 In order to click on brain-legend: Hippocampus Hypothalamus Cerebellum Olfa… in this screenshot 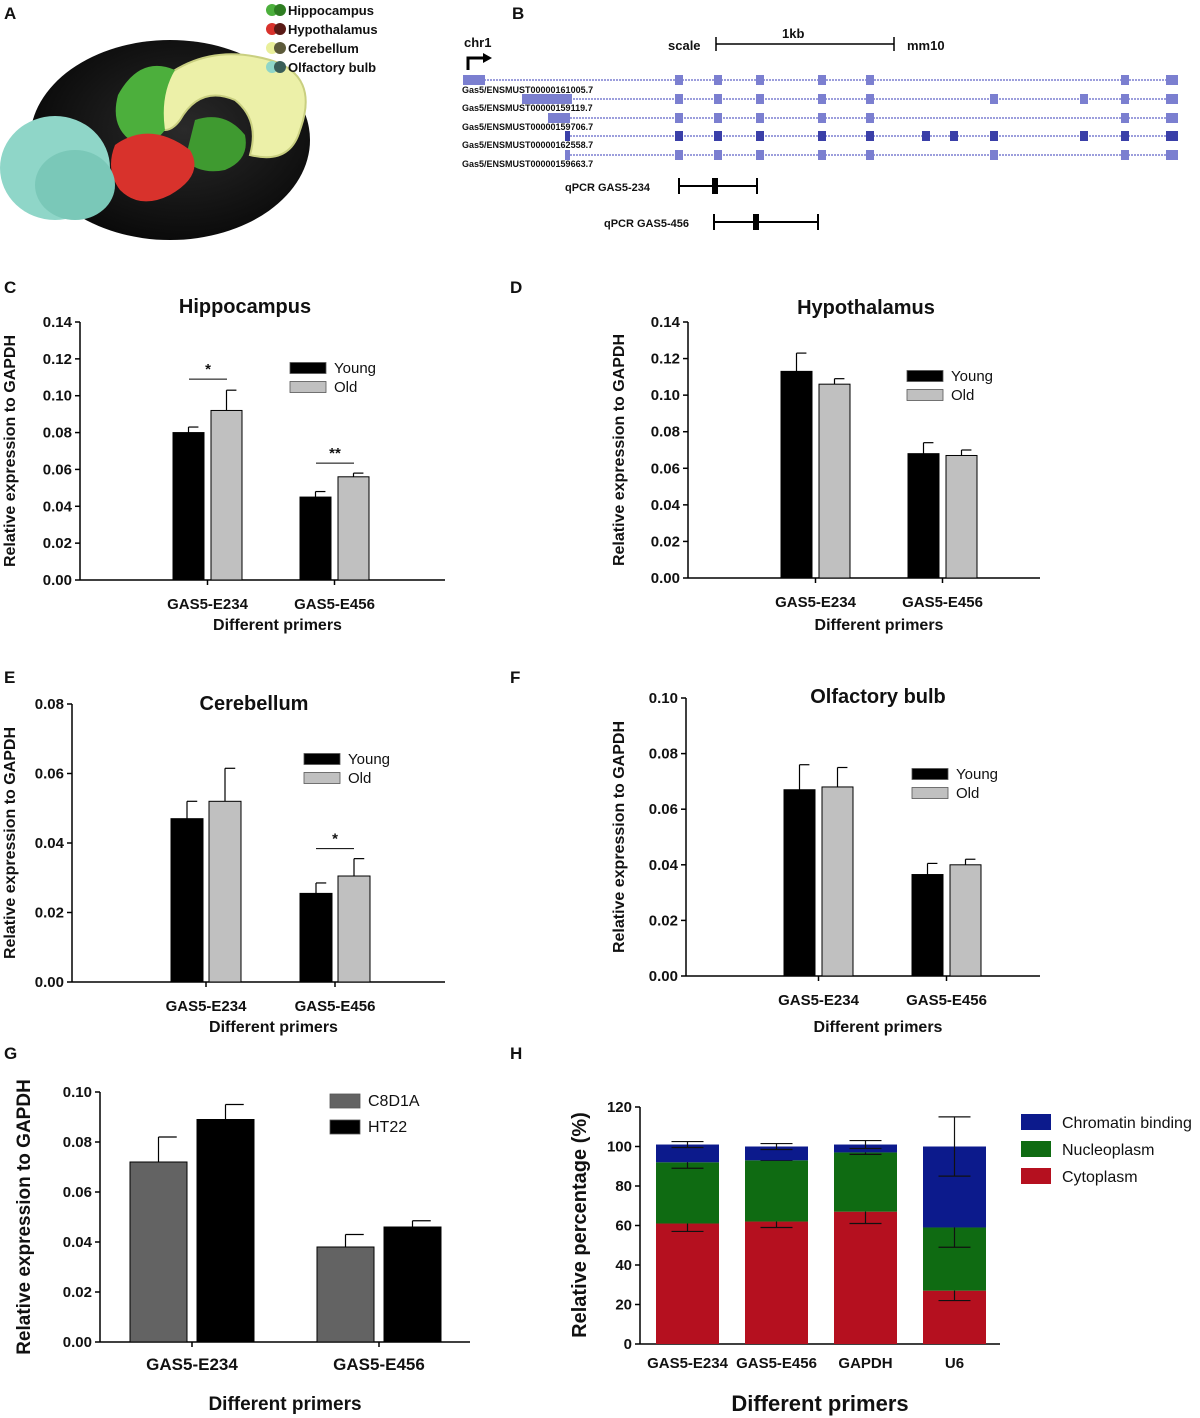, I will do `click(322, 39)`.